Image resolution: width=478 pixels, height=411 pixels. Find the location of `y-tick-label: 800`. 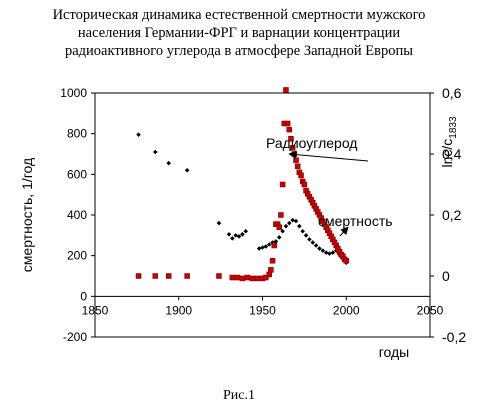

y-tick-label: 800 is located at coordinates (77, 134).